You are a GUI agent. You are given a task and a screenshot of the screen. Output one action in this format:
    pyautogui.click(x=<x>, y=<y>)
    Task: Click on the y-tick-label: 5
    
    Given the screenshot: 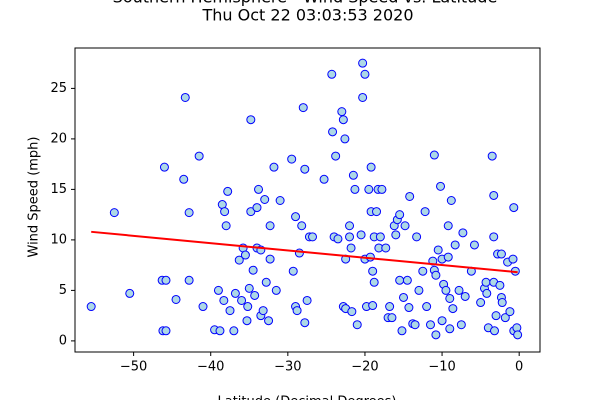 What is the action you would take?
    pyautogui.click(x=63, y=290)
    